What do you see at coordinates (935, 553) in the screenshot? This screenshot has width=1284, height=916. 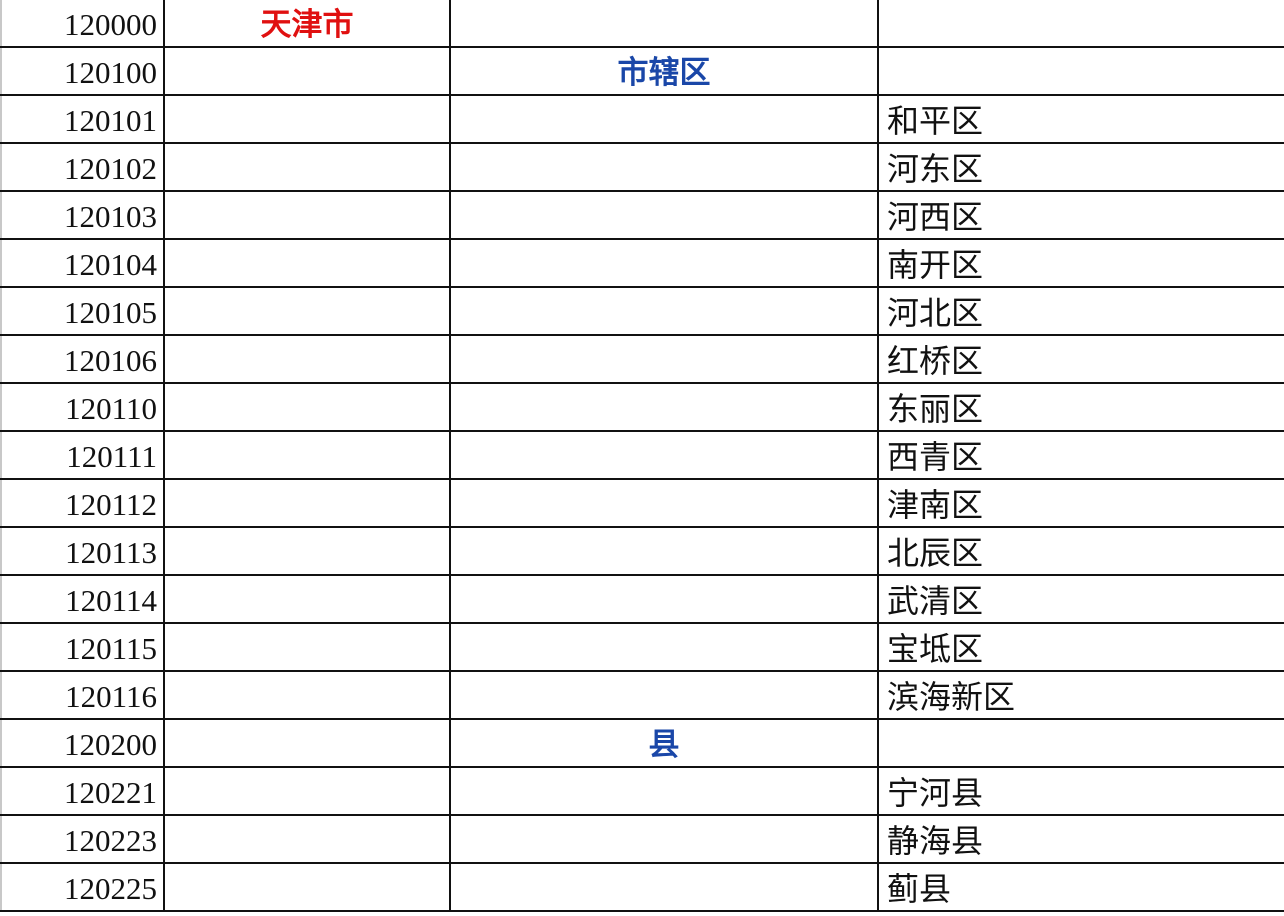 I see `county-cell: 北辰区` at bounding box center [935, 553].